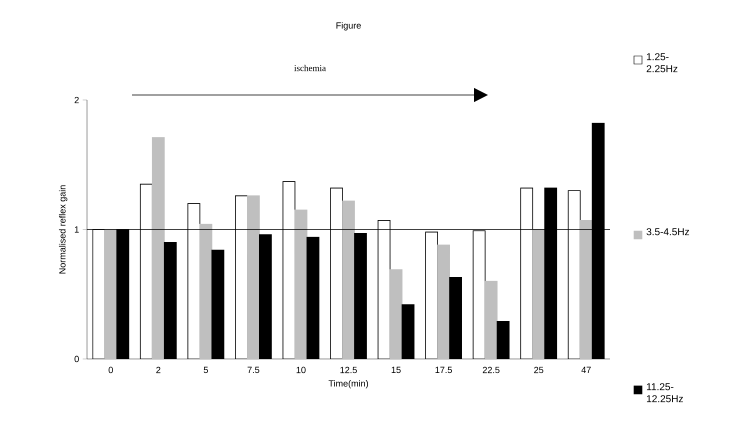  What do you see at coordinates (586, 369) in the screenshot?
I see `x-tick-label: 47` at bounding box center [586, 369].